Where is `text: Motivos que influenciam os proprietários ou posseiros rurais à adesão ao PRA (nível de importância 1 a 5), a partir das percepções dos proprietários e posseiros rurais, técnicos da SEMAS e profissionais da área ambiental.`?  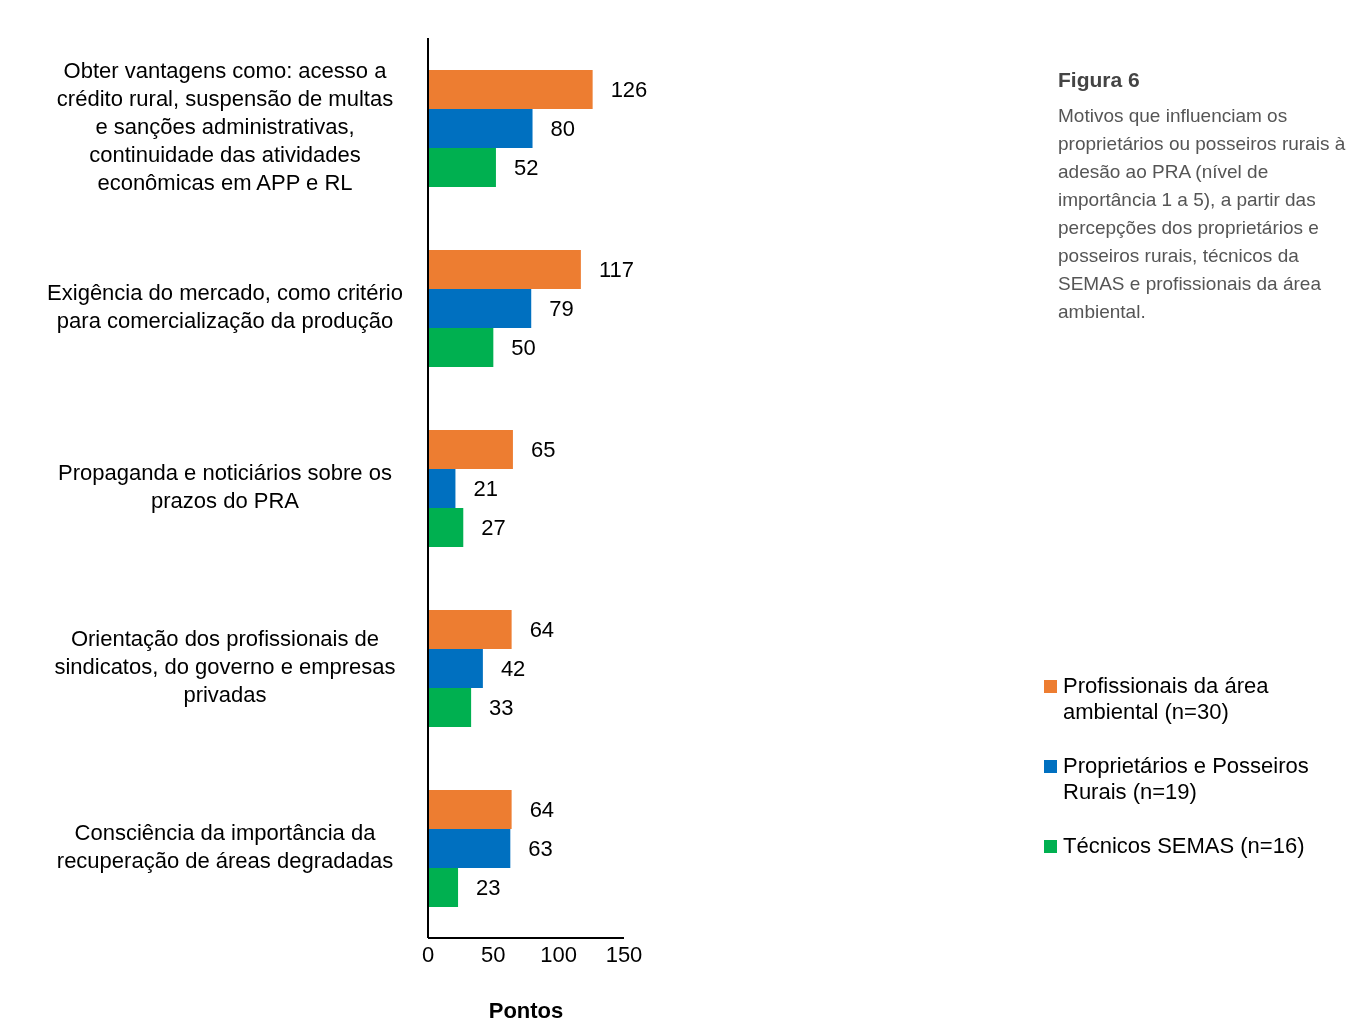 text: Motivos que influenciam os proprietários ou posseiros rurais à adesão ao PRA (nível de importância 1 a 5), a partir das percepções dos proprietários e posseiros rurais, técnicos da SEMAS e profissionais da área ambiental. is located at coordinates (1202, 214).